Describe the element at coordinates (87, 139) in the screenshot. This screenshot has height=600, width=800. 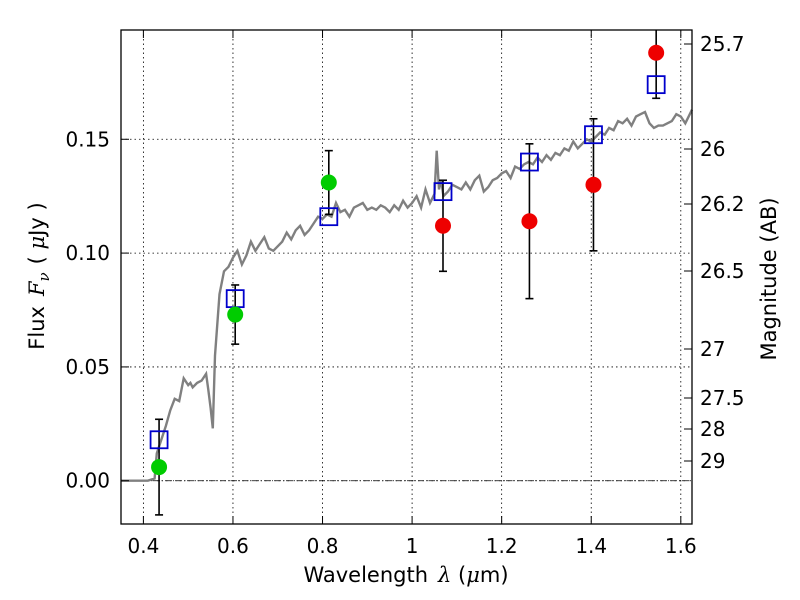
I see `y-tick-label: 0.15` at that location.